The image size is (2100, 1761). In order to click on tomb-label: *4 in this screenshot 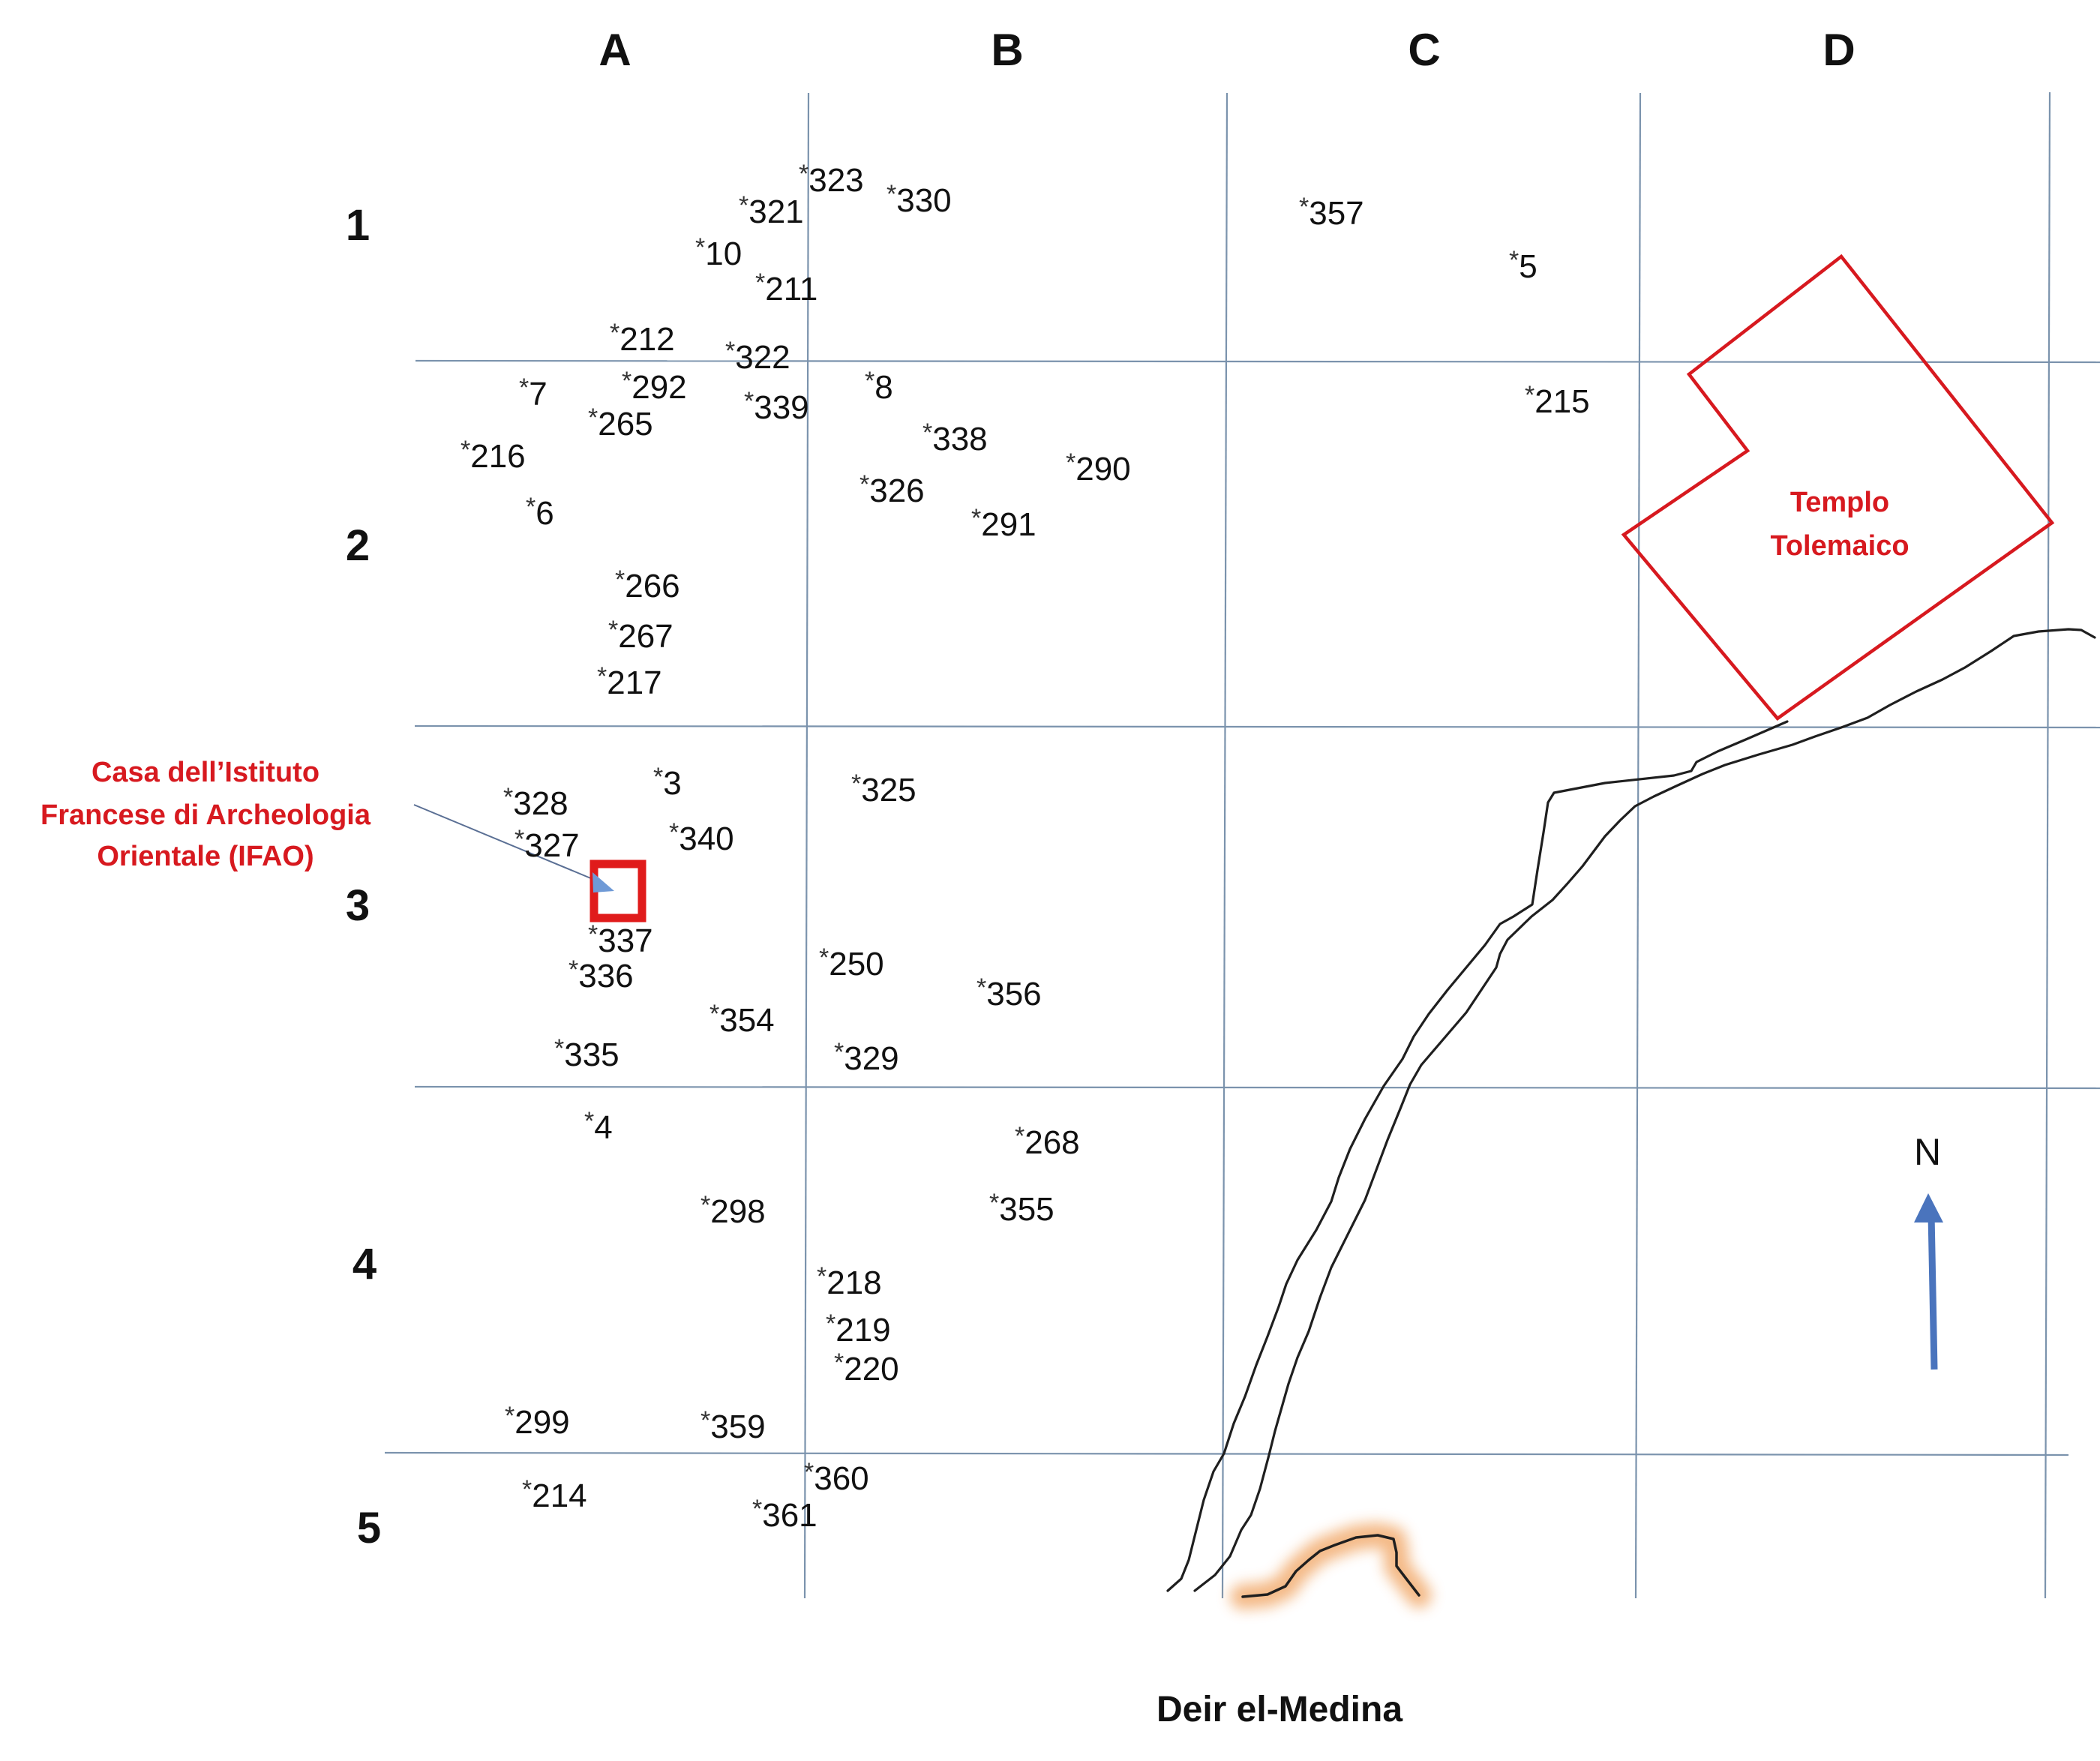, I will do `click(598, 1126)`.